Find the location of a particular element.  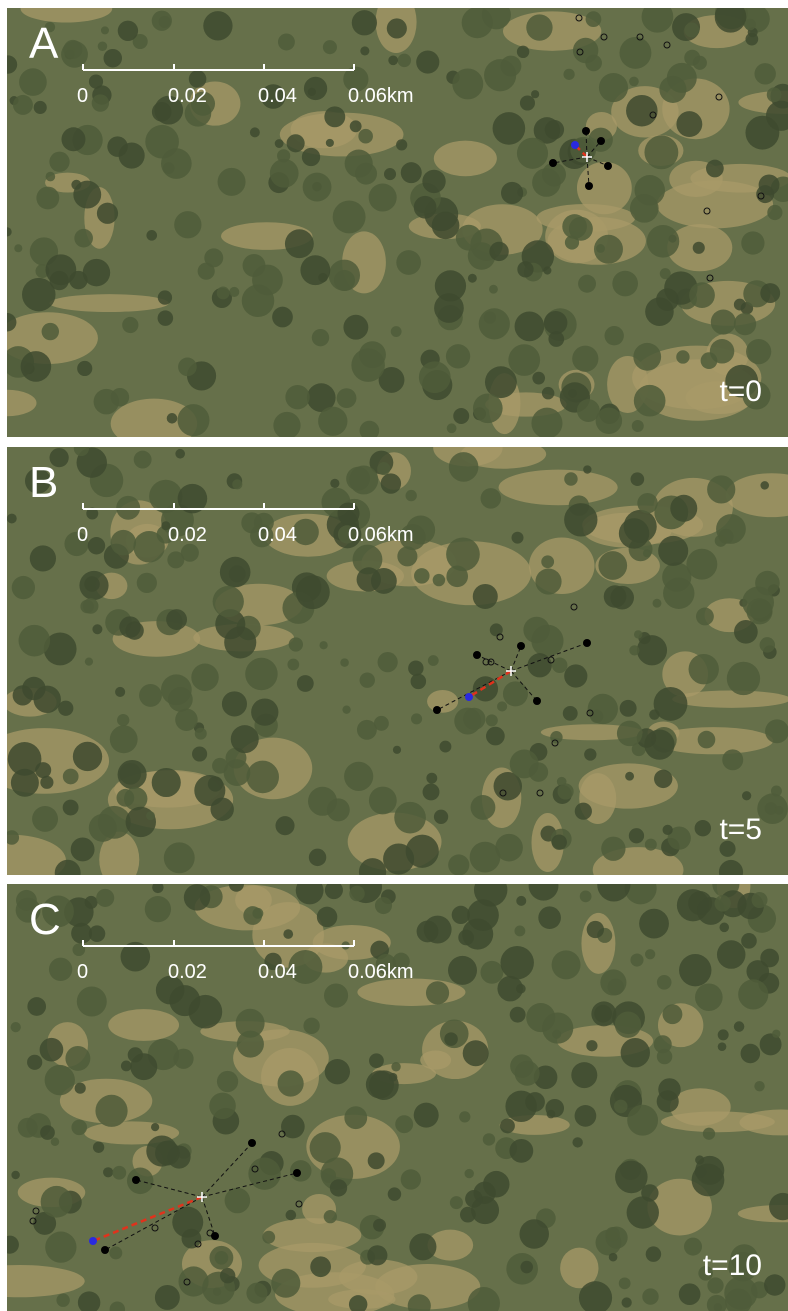

time-label: t=5 is located at coordinates (740, 829).